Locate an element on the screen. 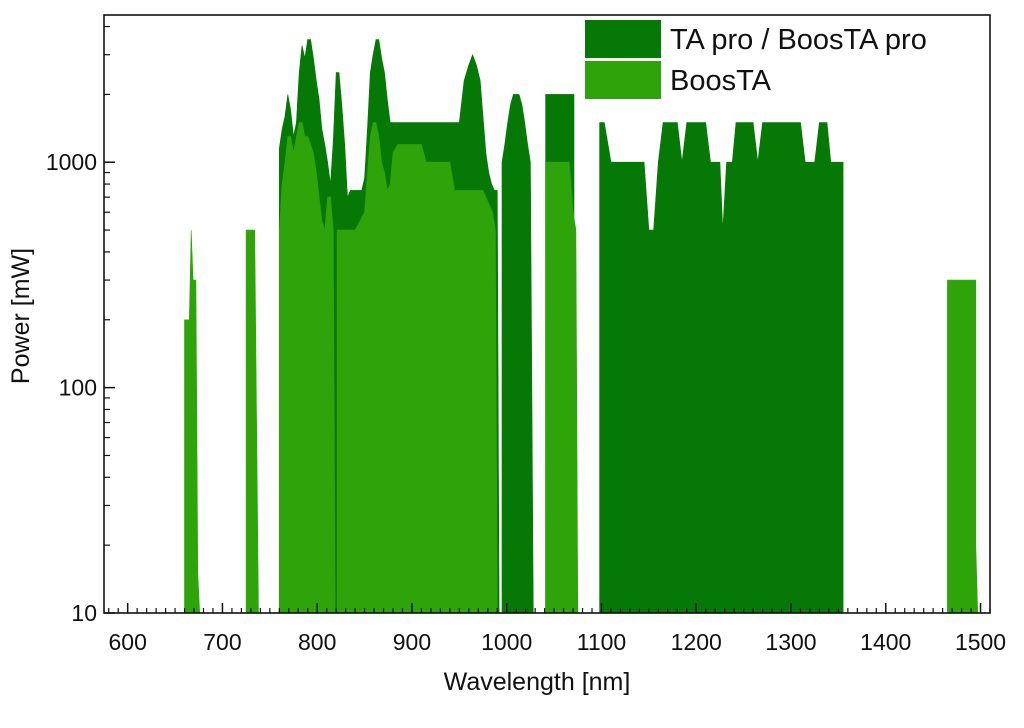 Image resolution: width=1024 pixels, height=728 pixels. y-axis-title: Power [mW] is located at coordinates (21, 316).